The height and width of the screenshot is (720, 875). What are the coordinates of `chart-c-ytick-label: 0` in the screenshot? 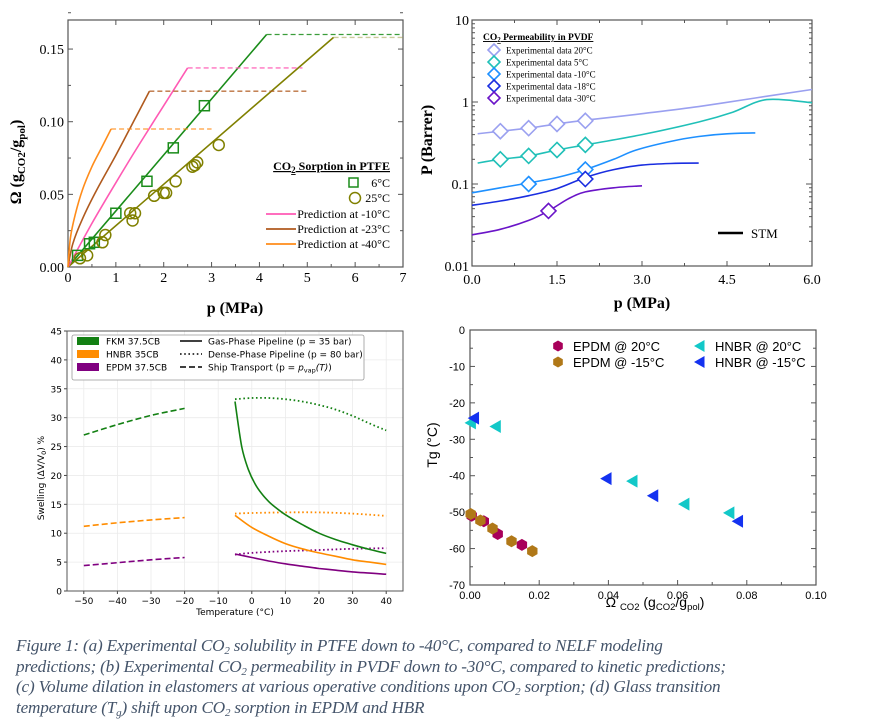 It's located at (59, 593).